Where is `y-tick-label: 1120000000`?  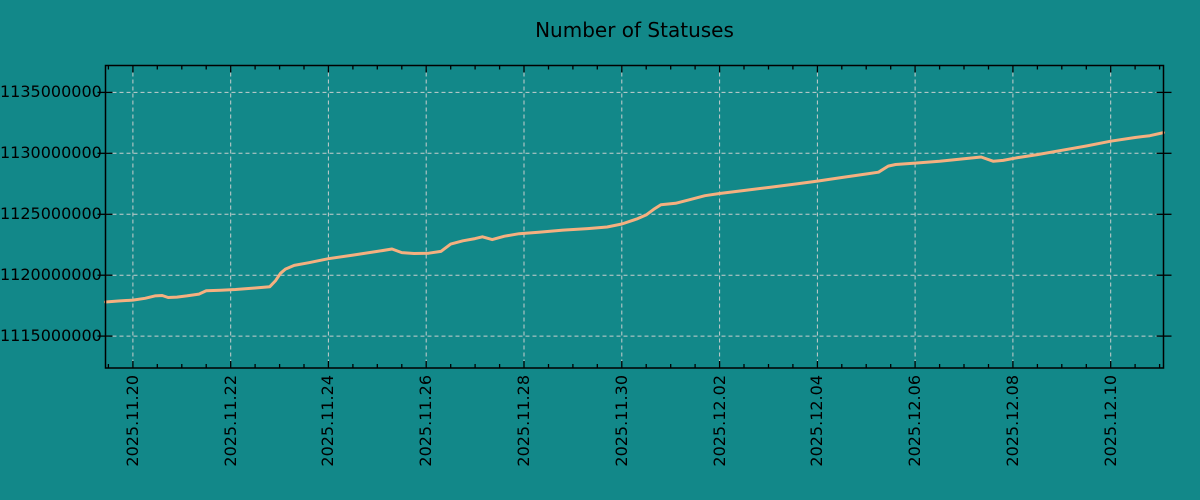 y-tick-label: 1120000000 is located at coordinates (51, 274).